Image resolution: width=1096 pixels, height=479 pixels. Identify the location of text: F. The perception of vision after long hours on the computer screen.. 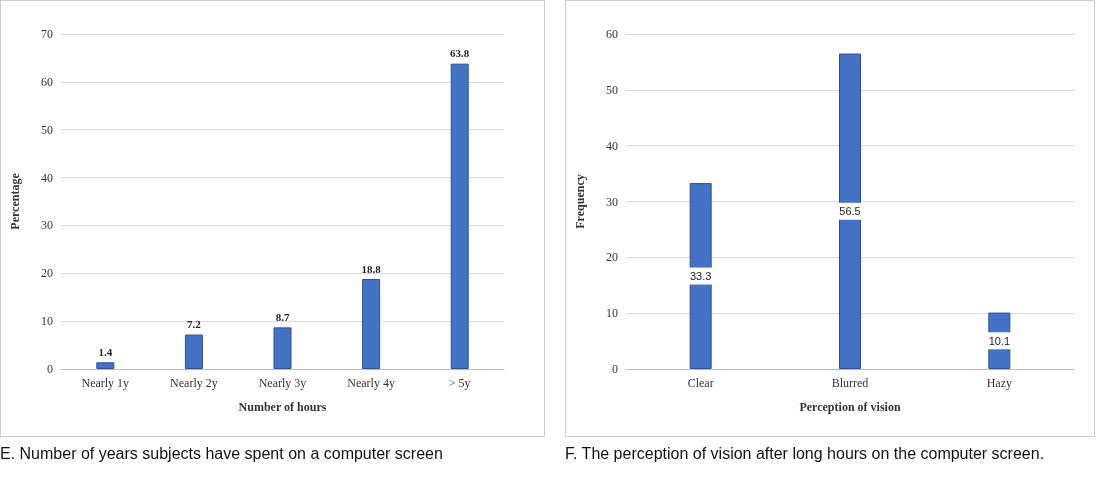
(805, 454).